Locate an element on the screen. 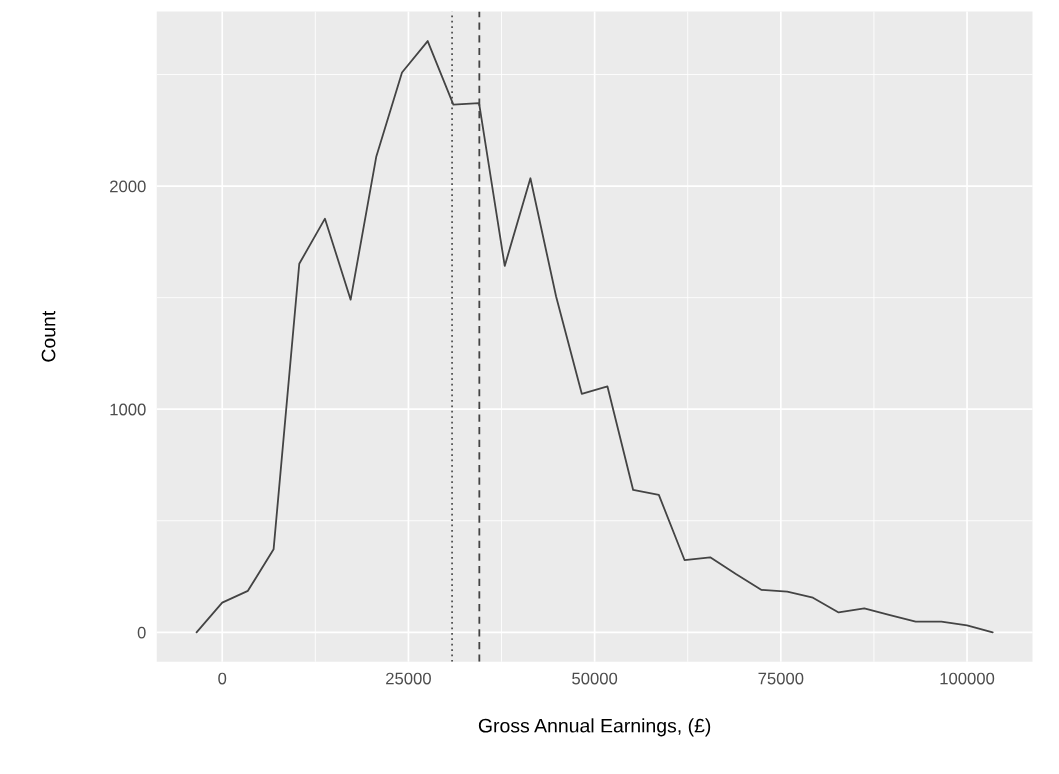 The height and width of the screenshot is (774, 1059). y-tick-label: 2000 is located at coordinates (128, 186).